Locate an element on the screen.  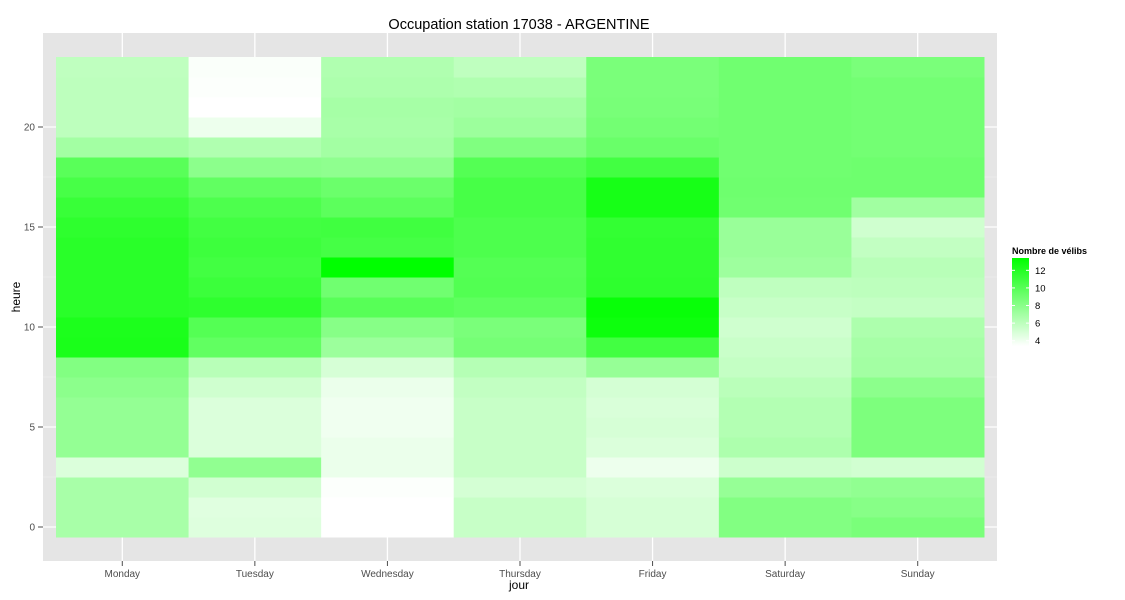
x-tick-label: Sunday is located at coordinates (918, 574).